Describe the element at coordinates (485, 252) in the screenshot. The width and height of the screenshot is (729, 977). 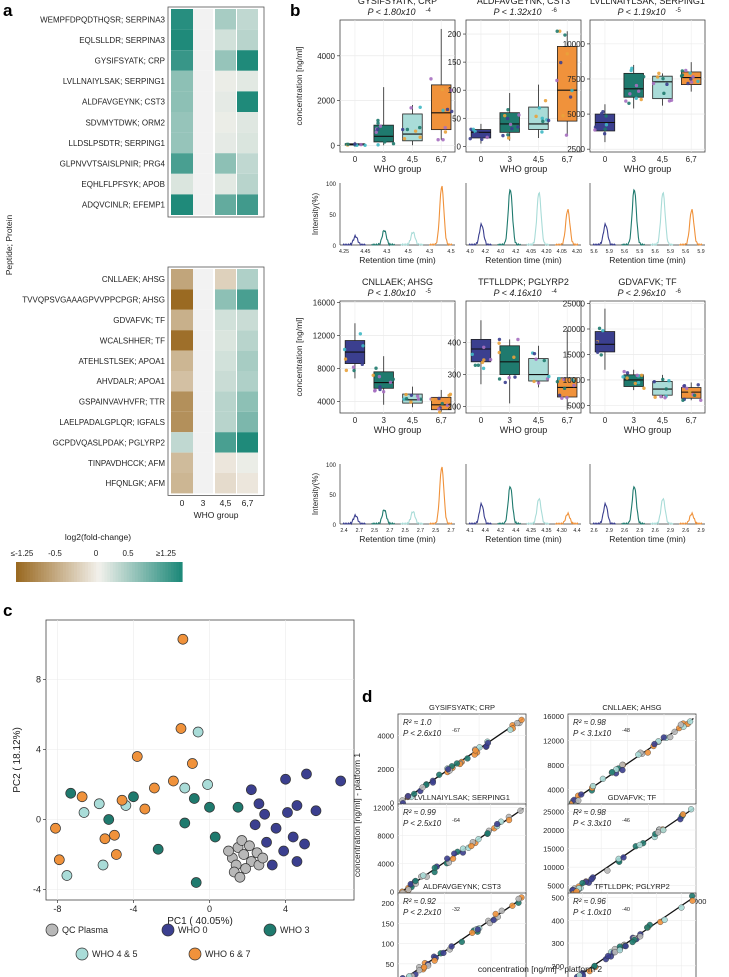
I see `chrom-upper-1-xtick-label: 4.2` at that location.